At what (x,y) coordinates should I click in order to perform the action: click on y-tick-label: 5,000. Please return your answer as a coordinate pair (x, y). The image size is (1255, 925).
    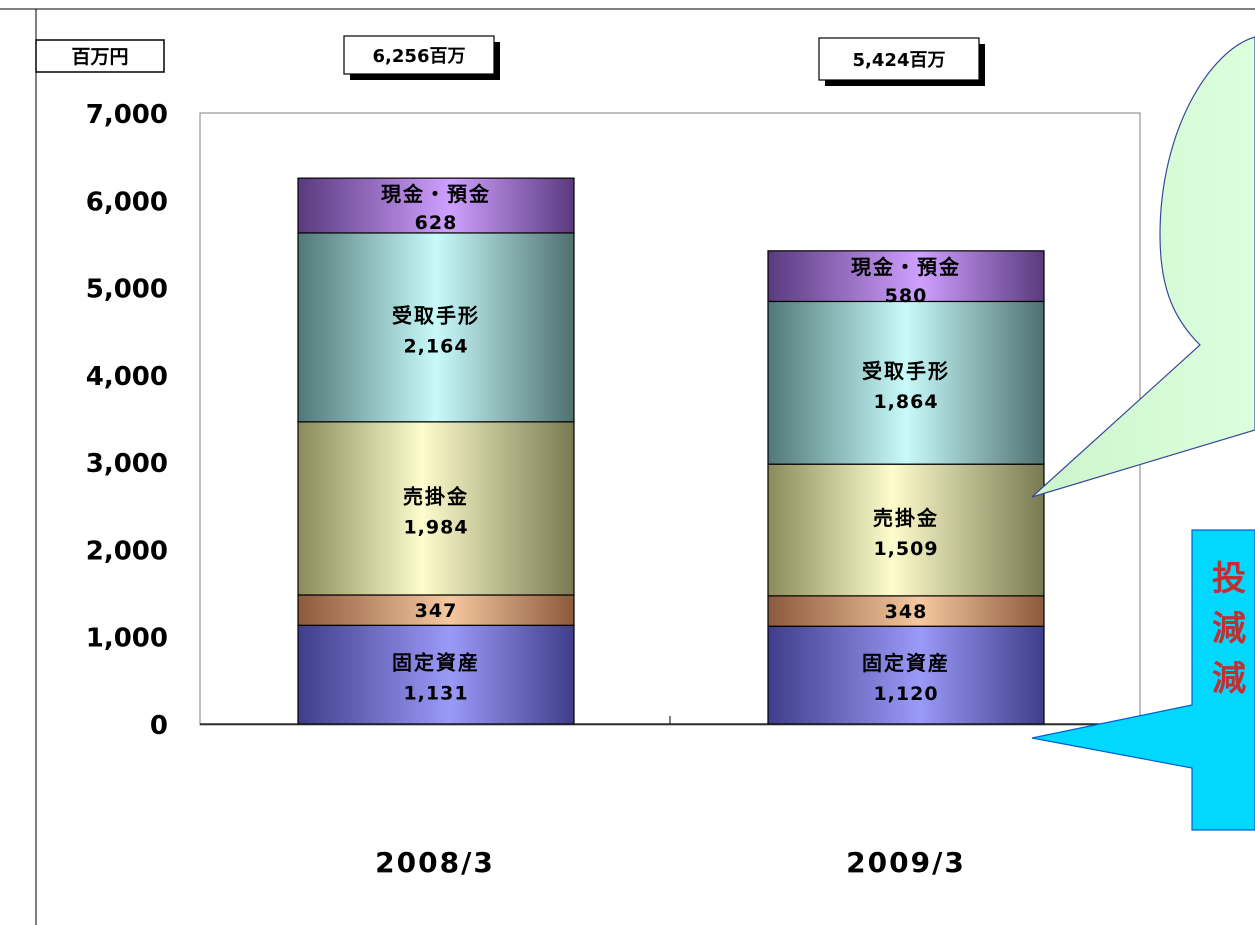
    Looking at the image, I should click on (127, 290).